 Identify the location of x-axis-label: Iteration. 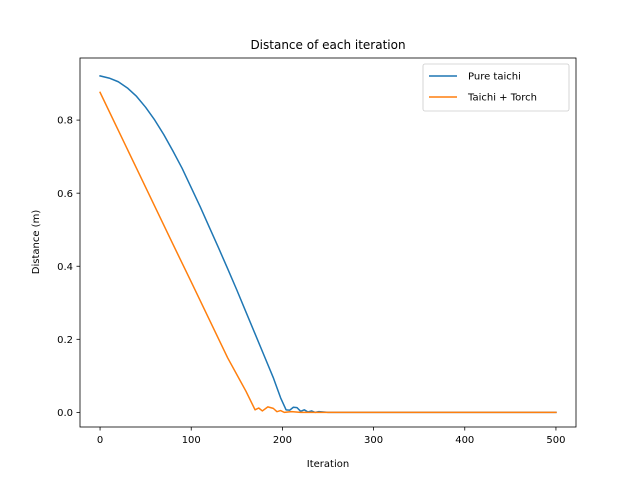
(328, 464).